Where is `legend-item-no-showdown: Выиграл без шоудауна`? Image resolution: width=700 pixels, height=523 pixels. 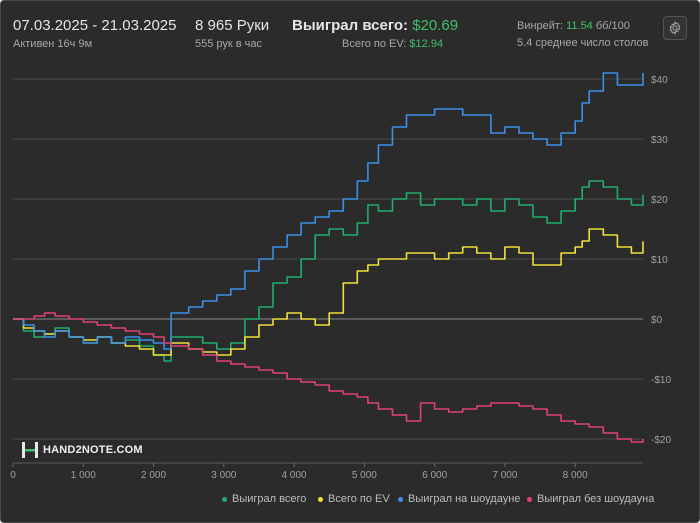 legend-item-no-showdown: Выиграл без шоудауна is located at coordinates (590, 499).